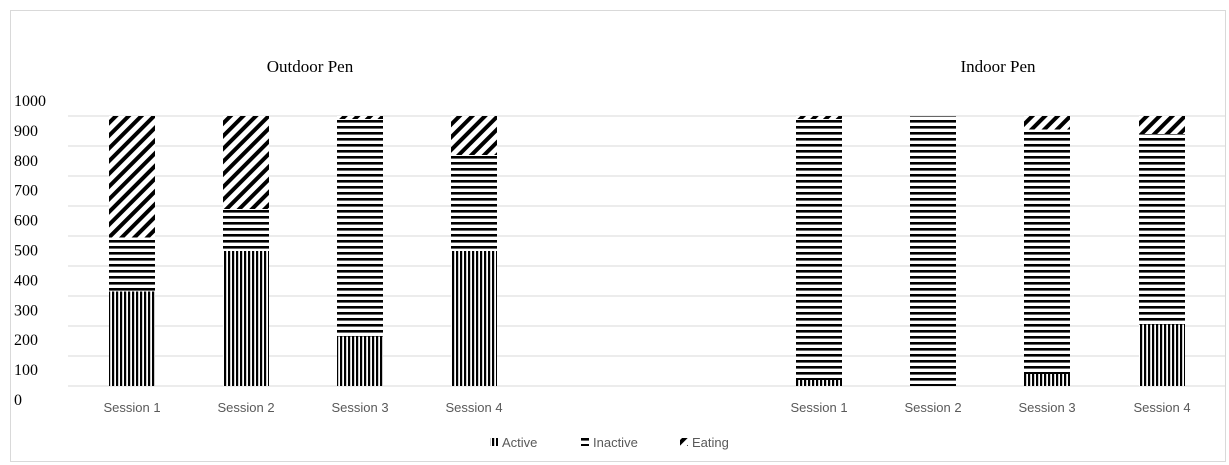  I want to click on y-tick-label: 600, so click(26, 221).